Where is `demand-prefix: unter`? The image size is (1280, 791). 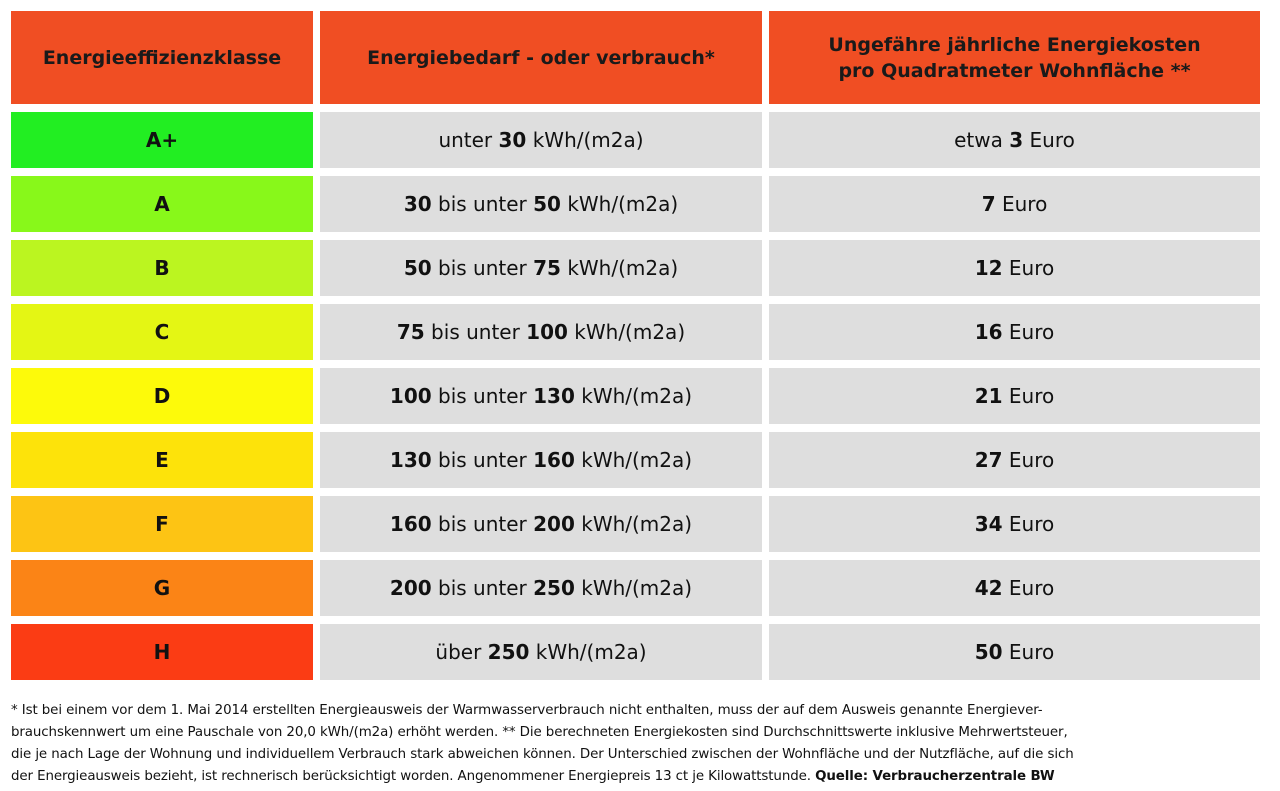
demand-prefix: unter is located at coordinates (468, 140).